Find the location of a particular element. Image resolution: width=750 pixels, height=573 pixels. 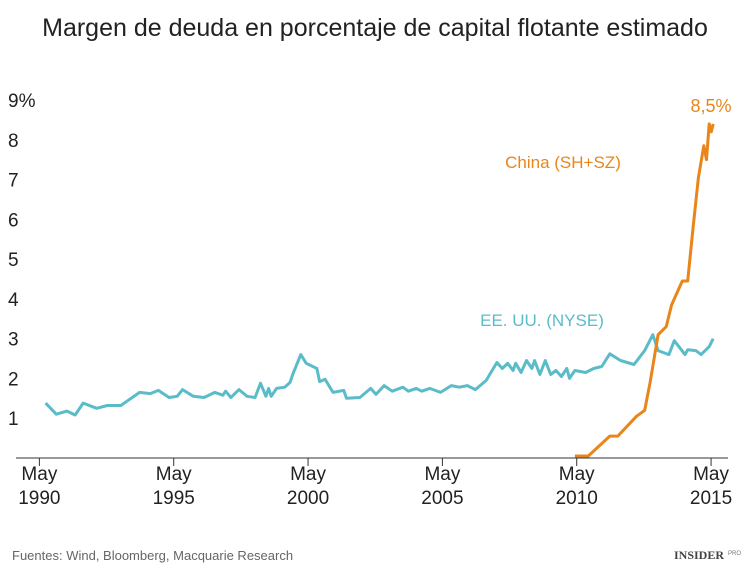

y-tick-label: 4 is located at coordinates (13, 300).